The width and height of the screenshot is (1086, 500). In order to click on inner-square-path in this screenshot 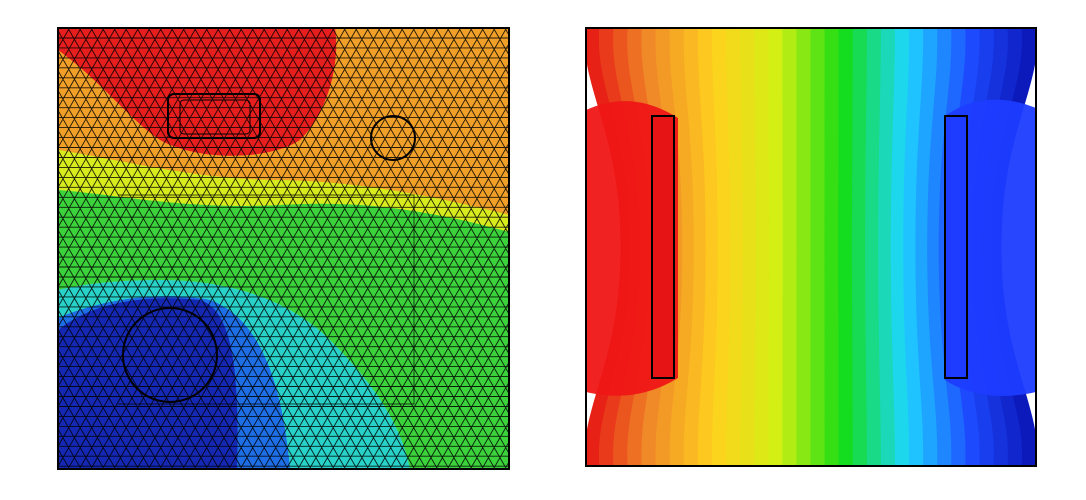, I will do `click(266, 299)`.